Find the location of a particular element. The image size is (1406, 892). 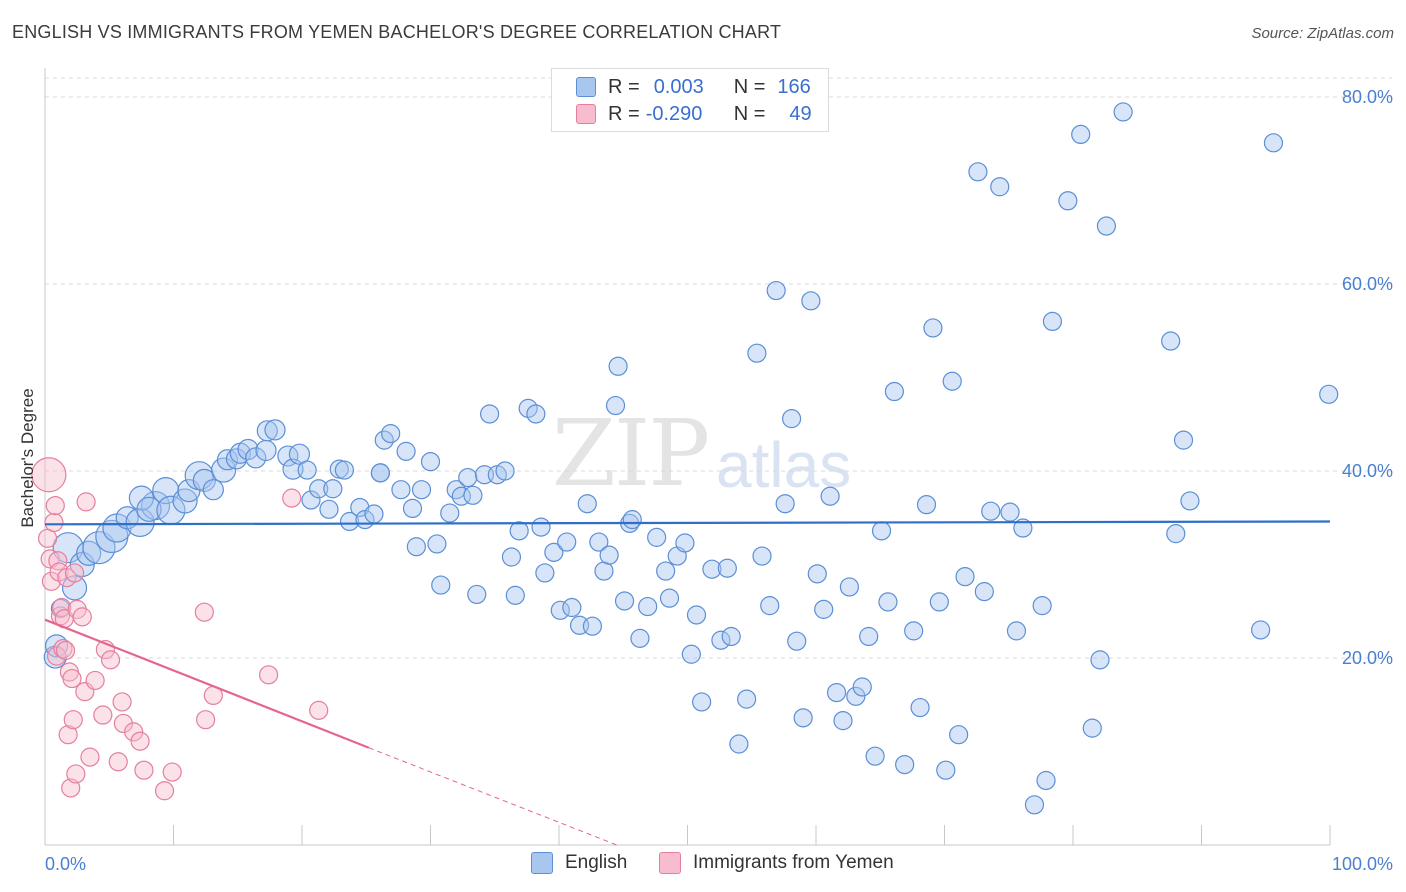

legend-row-english: R = 0.003 N = 166 is located at coordinates (693, 87).